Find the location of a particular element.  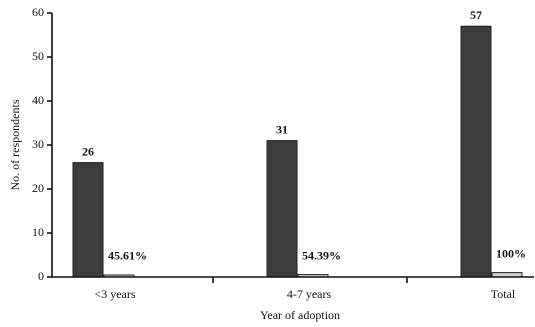

y-tick-label: 50 is located at coordinates (38, 56).